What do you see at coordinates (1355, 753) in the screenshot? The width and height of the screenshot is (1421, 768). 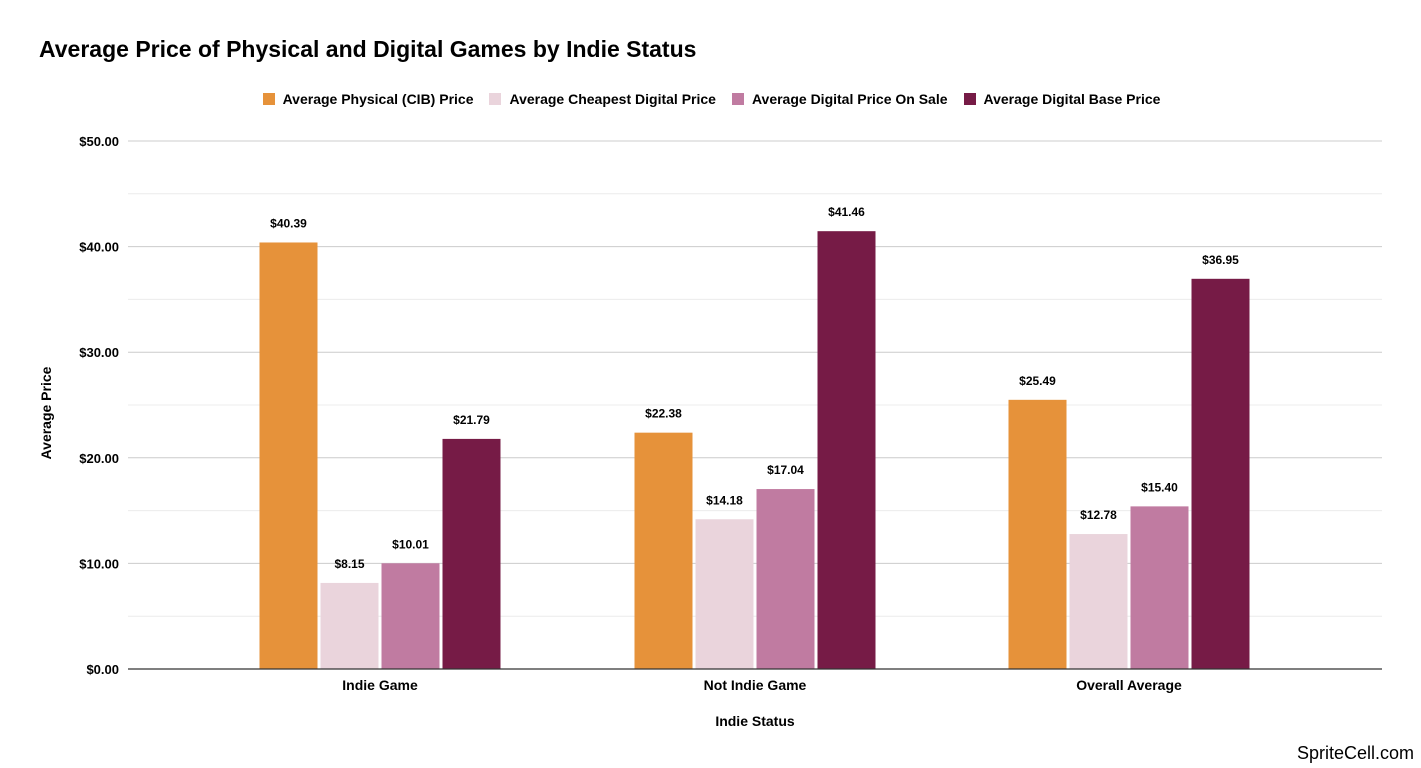 I see `watermark-text: SpriteCell.com` at bounding box center [1355, 753].